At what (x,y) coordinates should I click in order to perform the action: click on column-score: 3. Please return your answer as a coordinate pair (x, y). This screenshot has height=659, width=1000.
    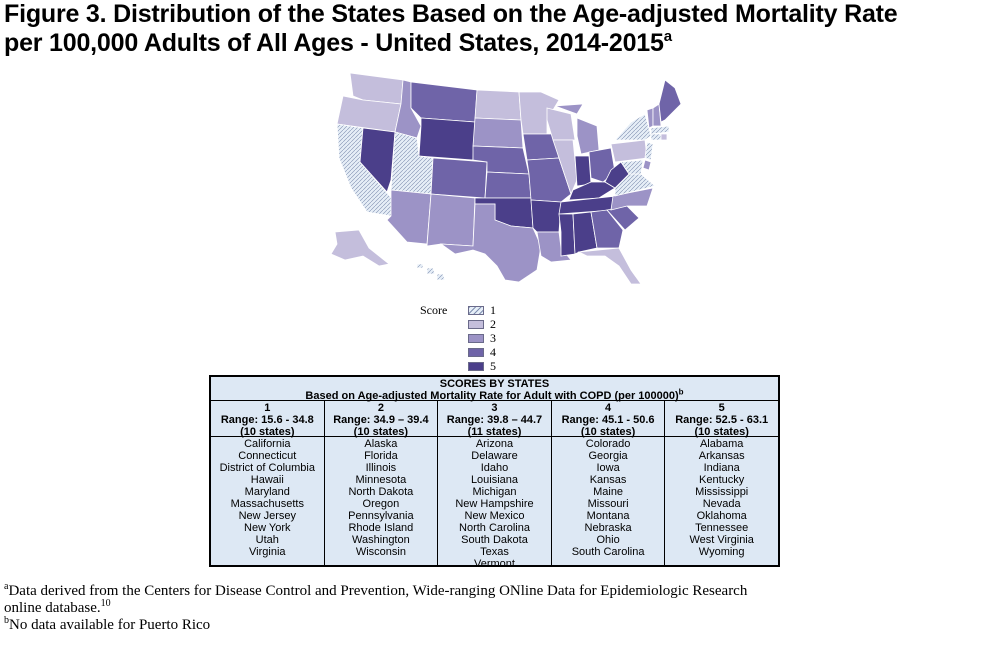
    Looking at the image, I should click on (494, 408).